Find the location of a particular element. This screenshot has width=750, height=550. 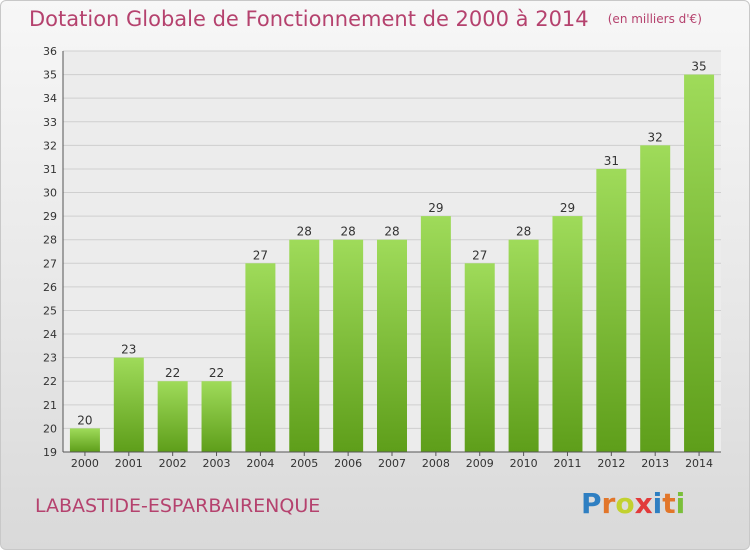

bar-value-label: 23 is located at coordinates (128, 350).